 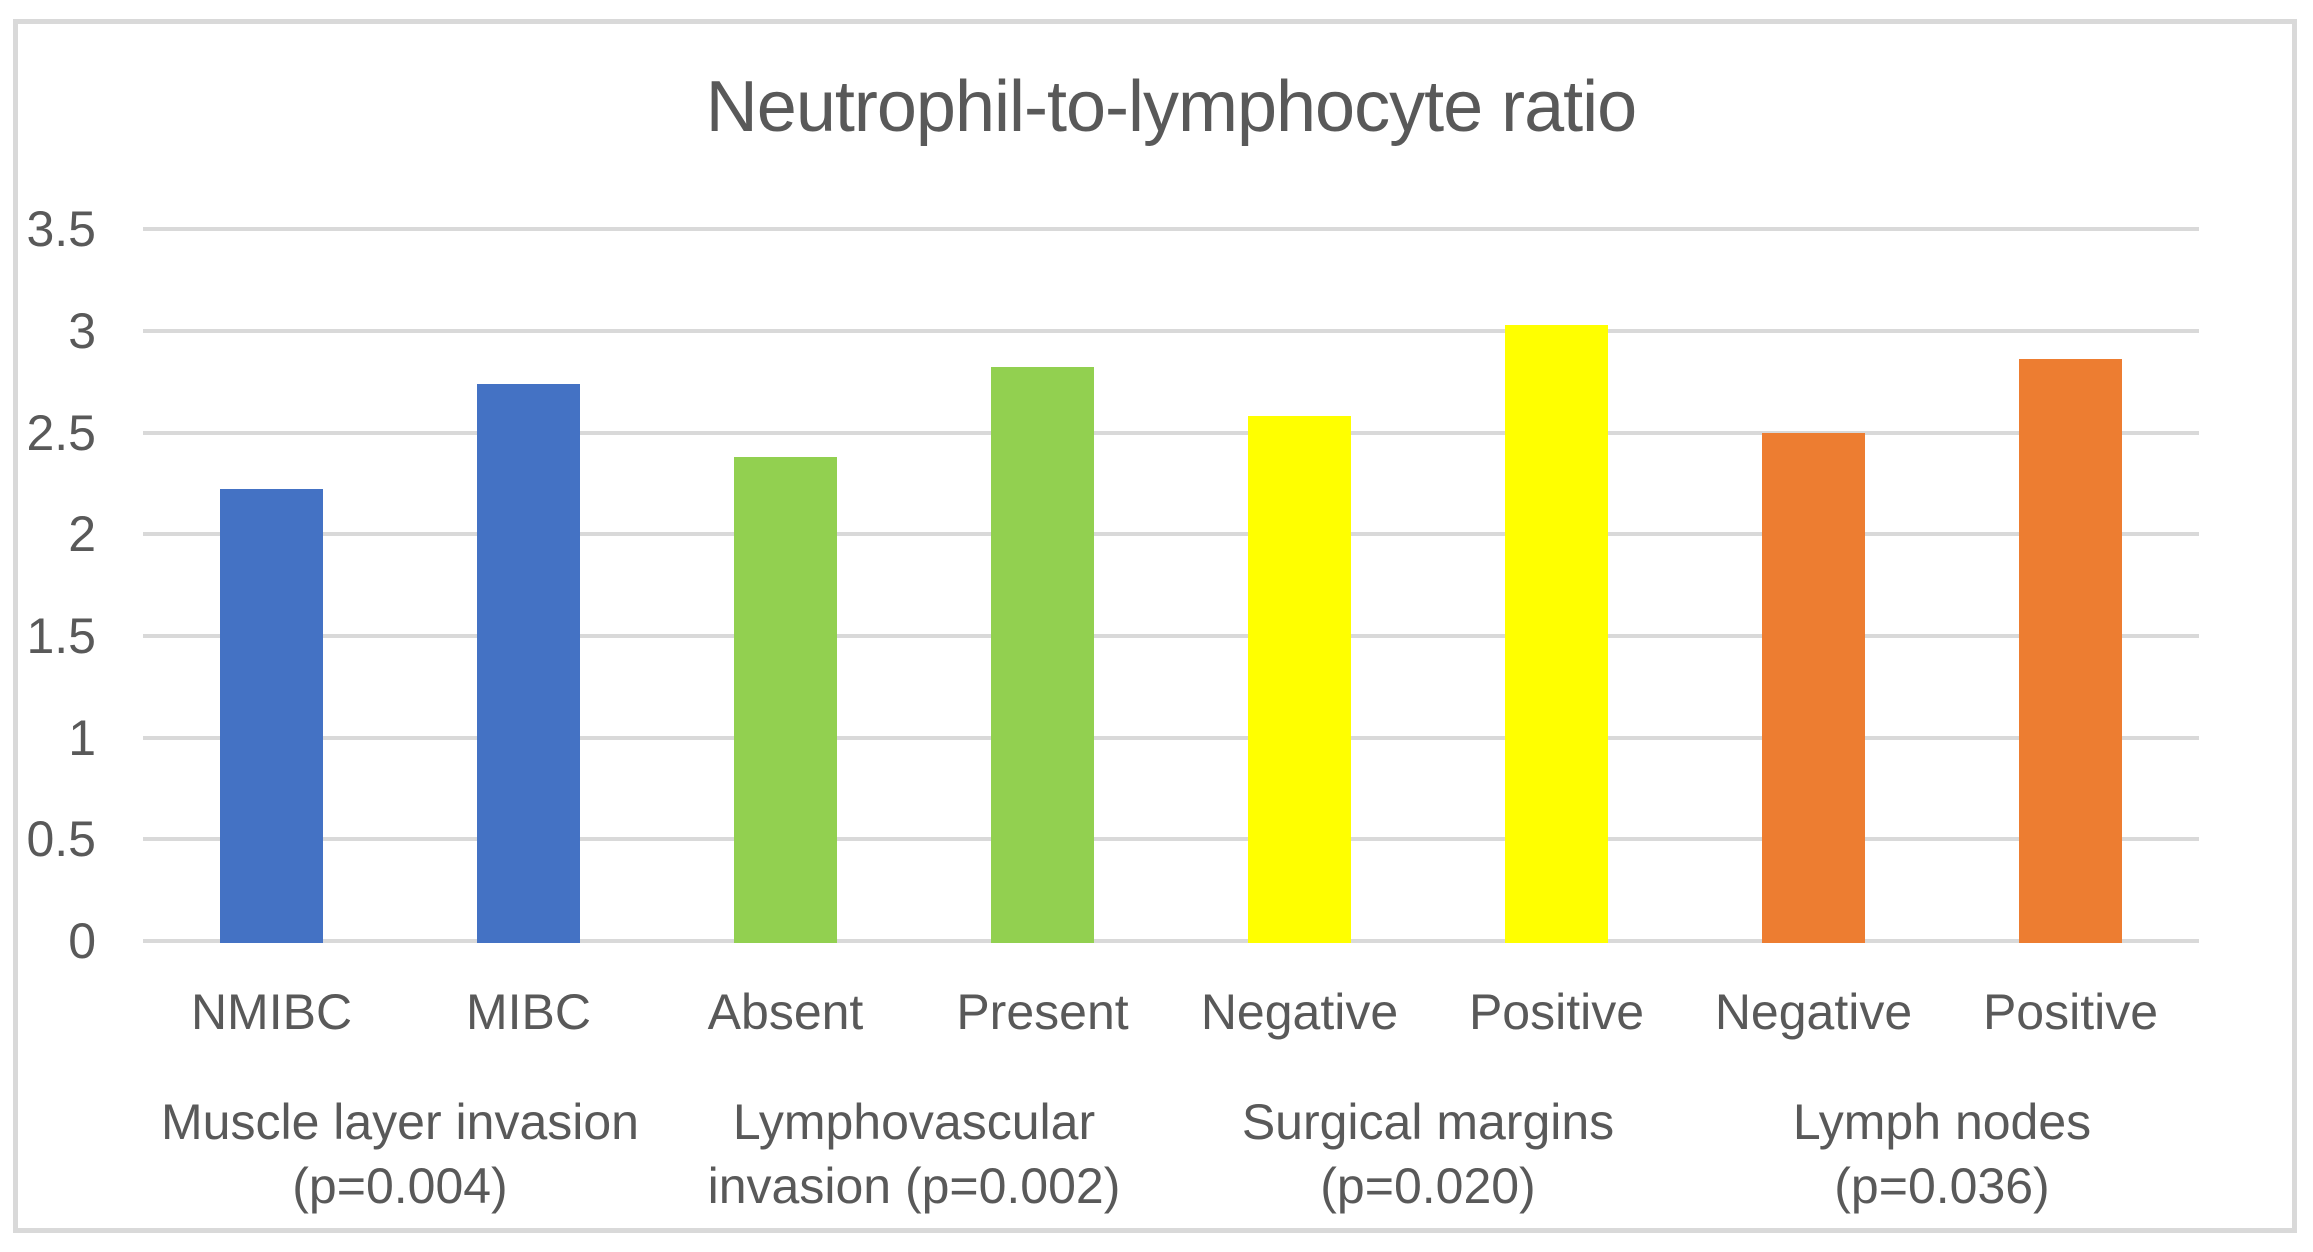 What do you see at coordinates (1171, 839) in the screenshot?
I see `gridline-y-0.5` at bounding box center [1171, 839].